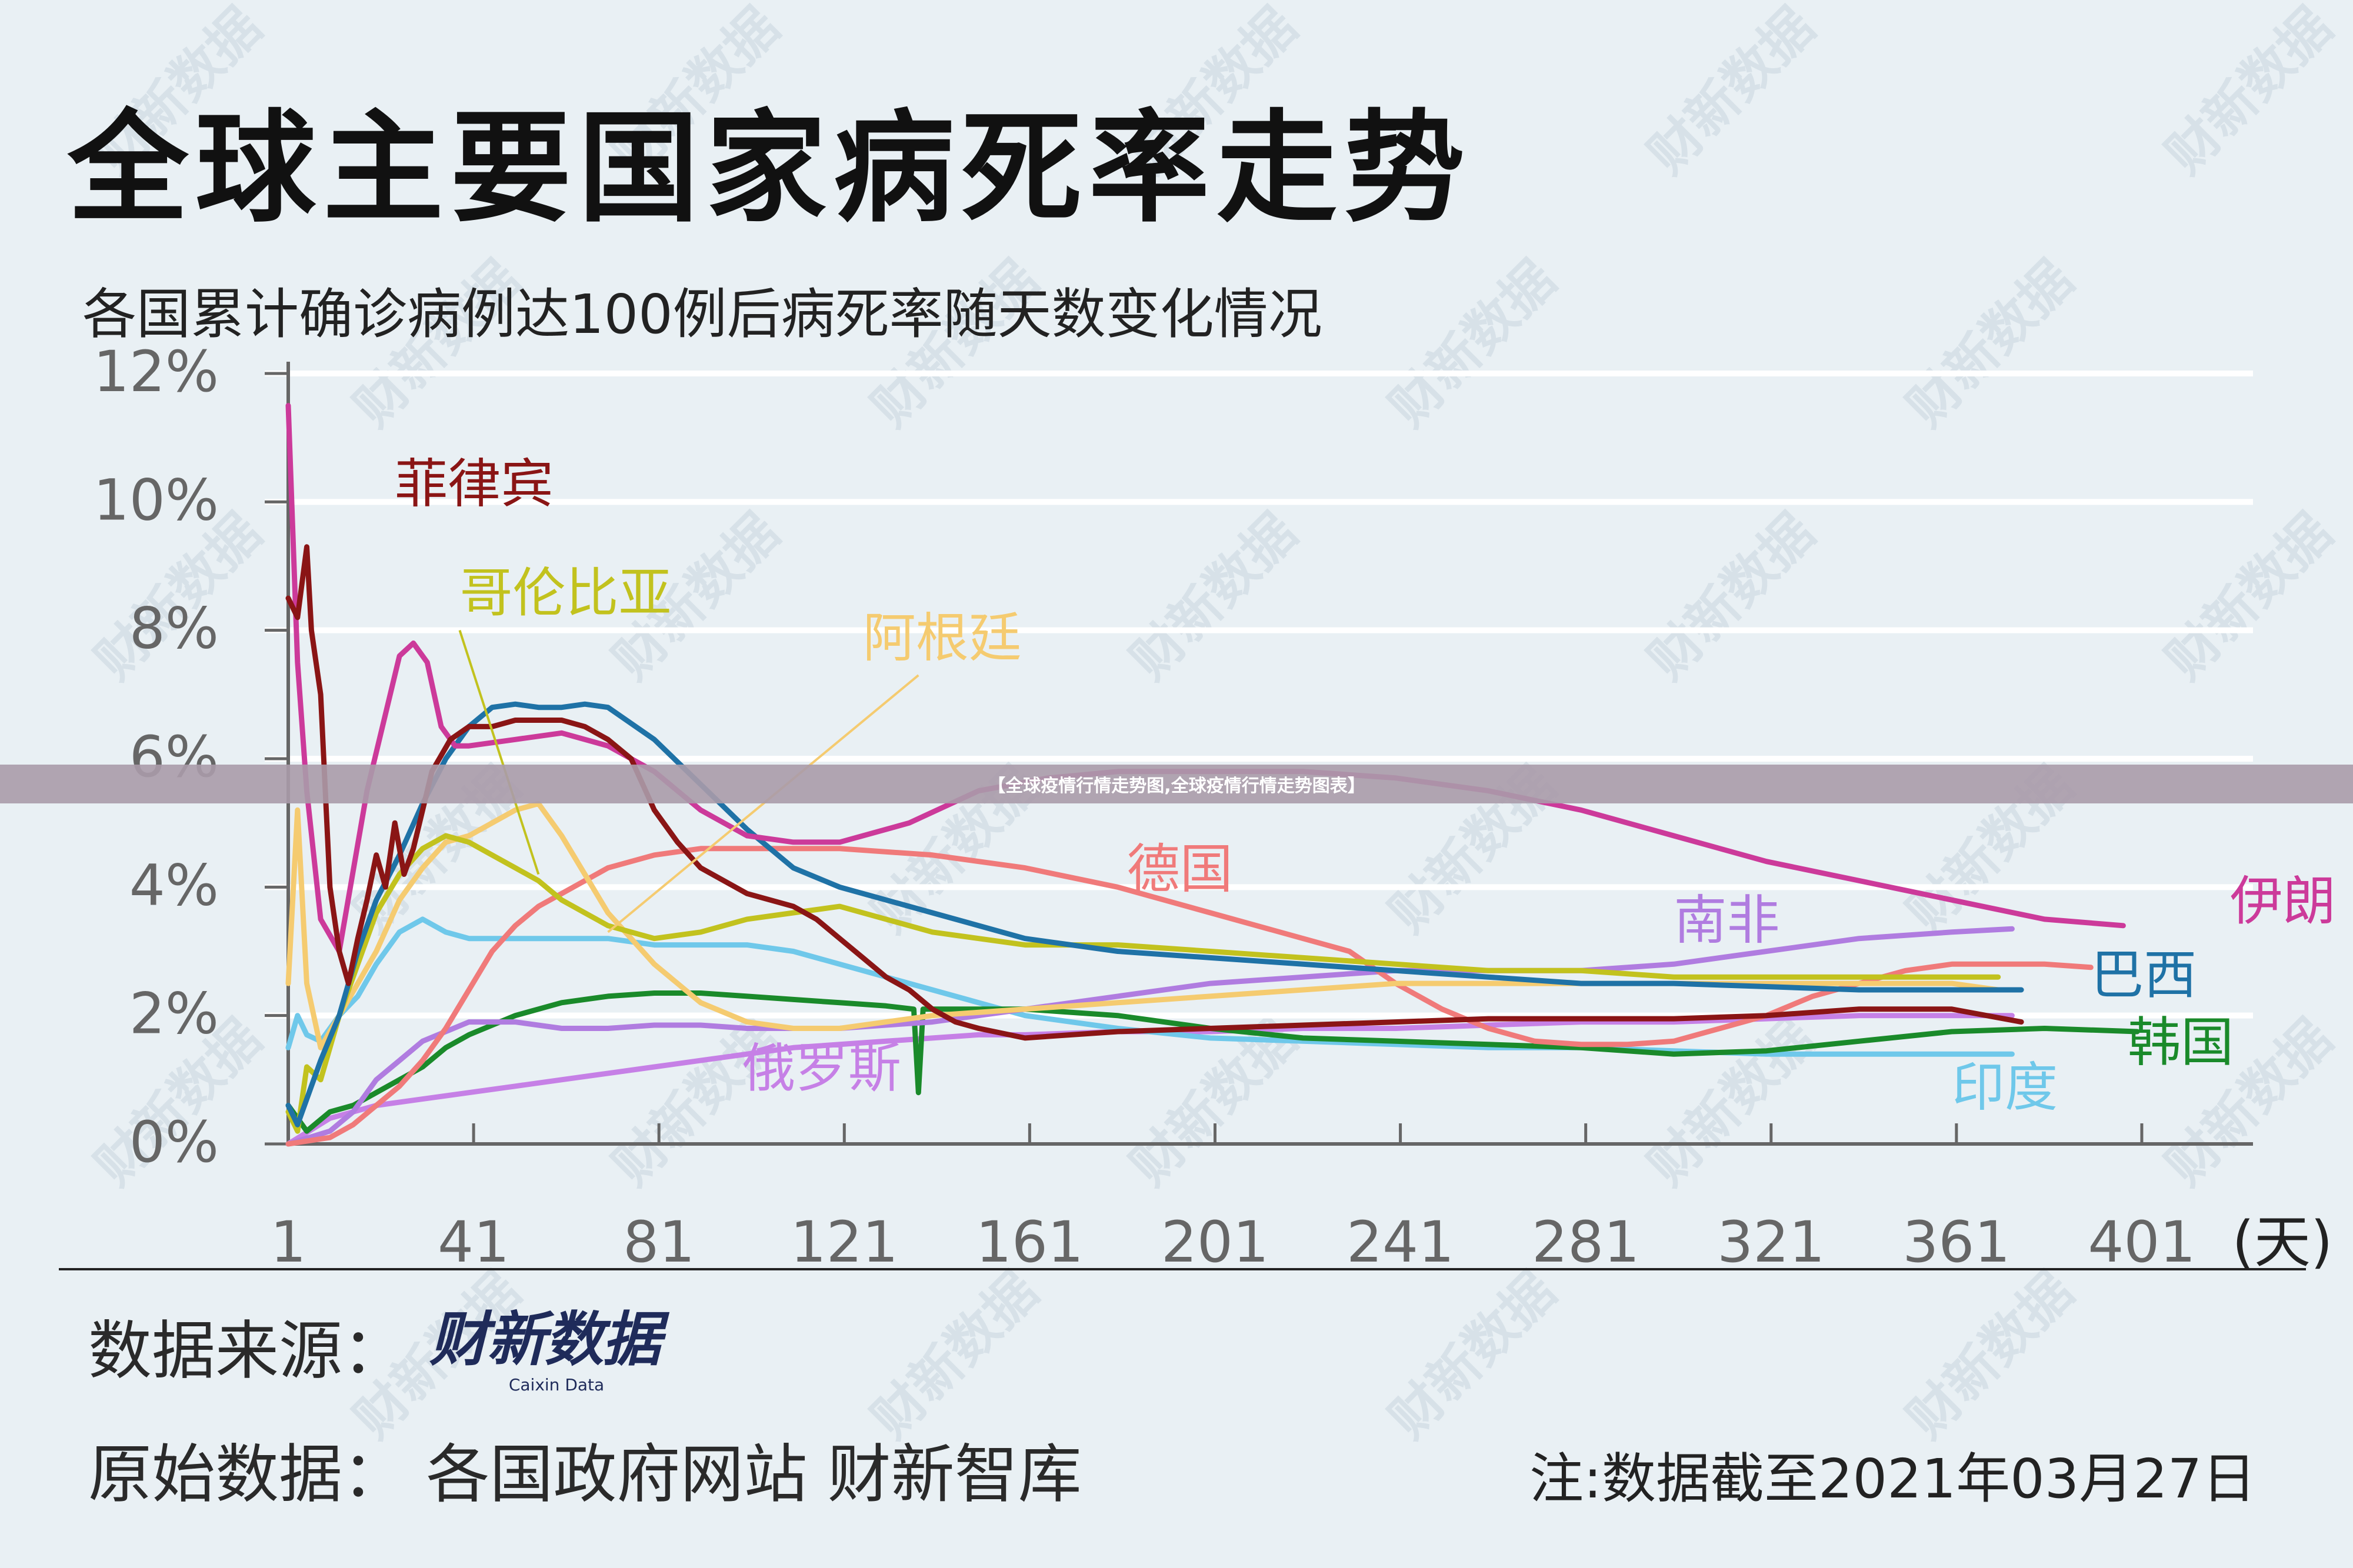 This screenshot has width=2353, height=1568. Describe the element at coordinates (247, 1351) in the screenshot. I see `source-label: 数据来源：` at that location.